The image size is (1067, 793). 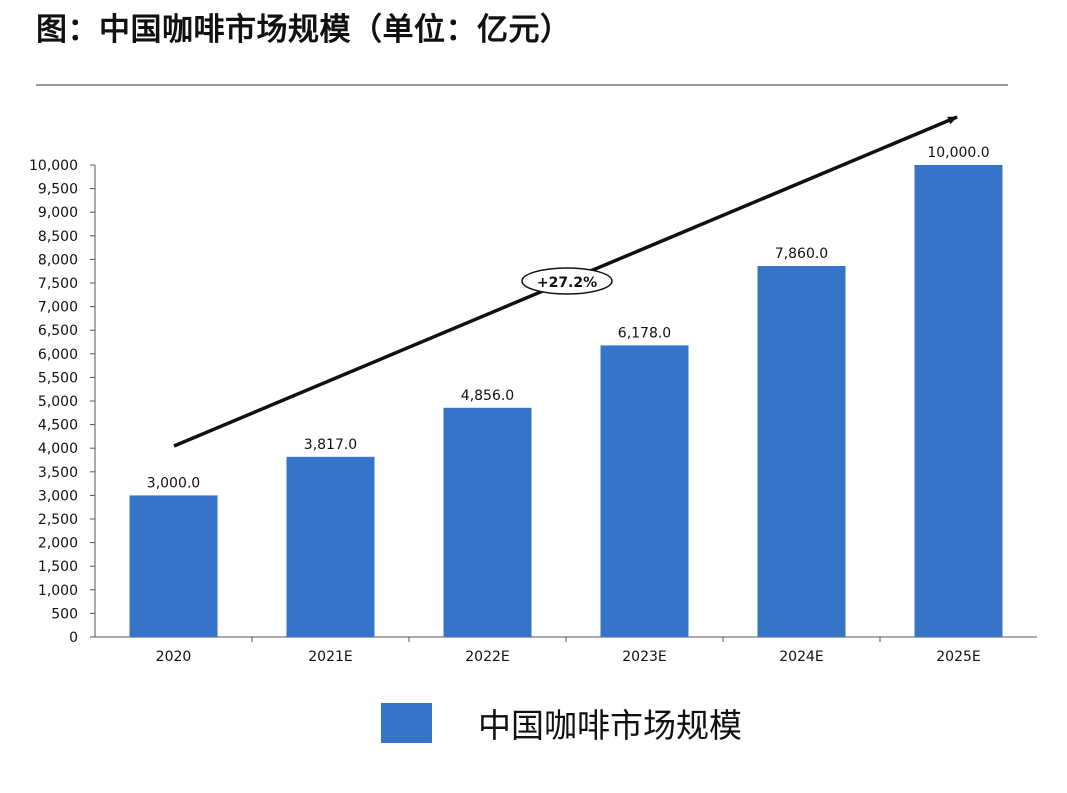 I want to click on x-tick-label: 2023E, so click(x=644, y=657).